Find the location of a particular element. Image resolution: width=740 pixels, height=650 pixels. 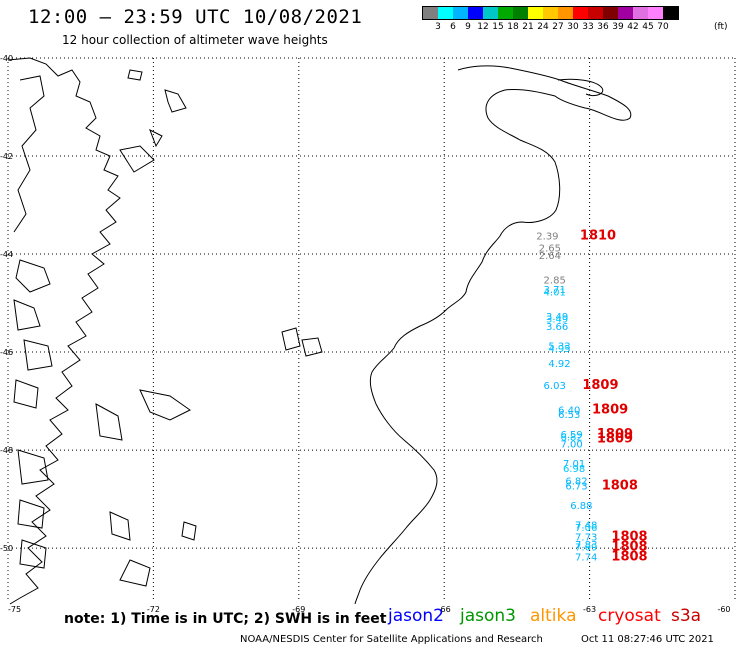

lat-label: -50 is located at coordinates (6, 548).